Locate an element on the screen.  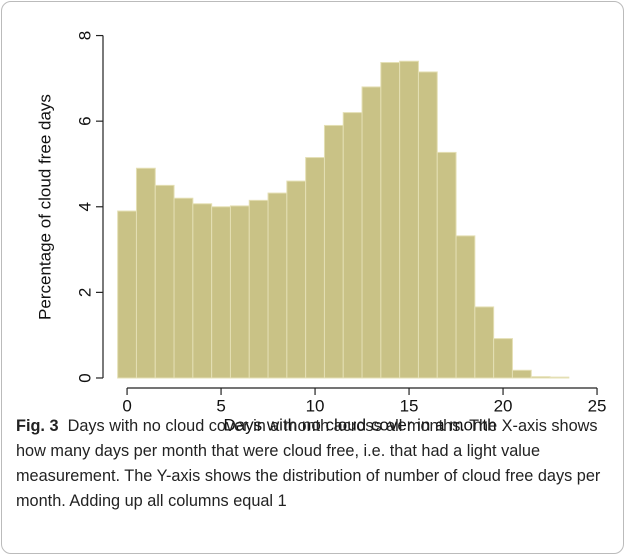
x-axis-title: Days with no cloud cover in a month is located at coordinates (359, 424).